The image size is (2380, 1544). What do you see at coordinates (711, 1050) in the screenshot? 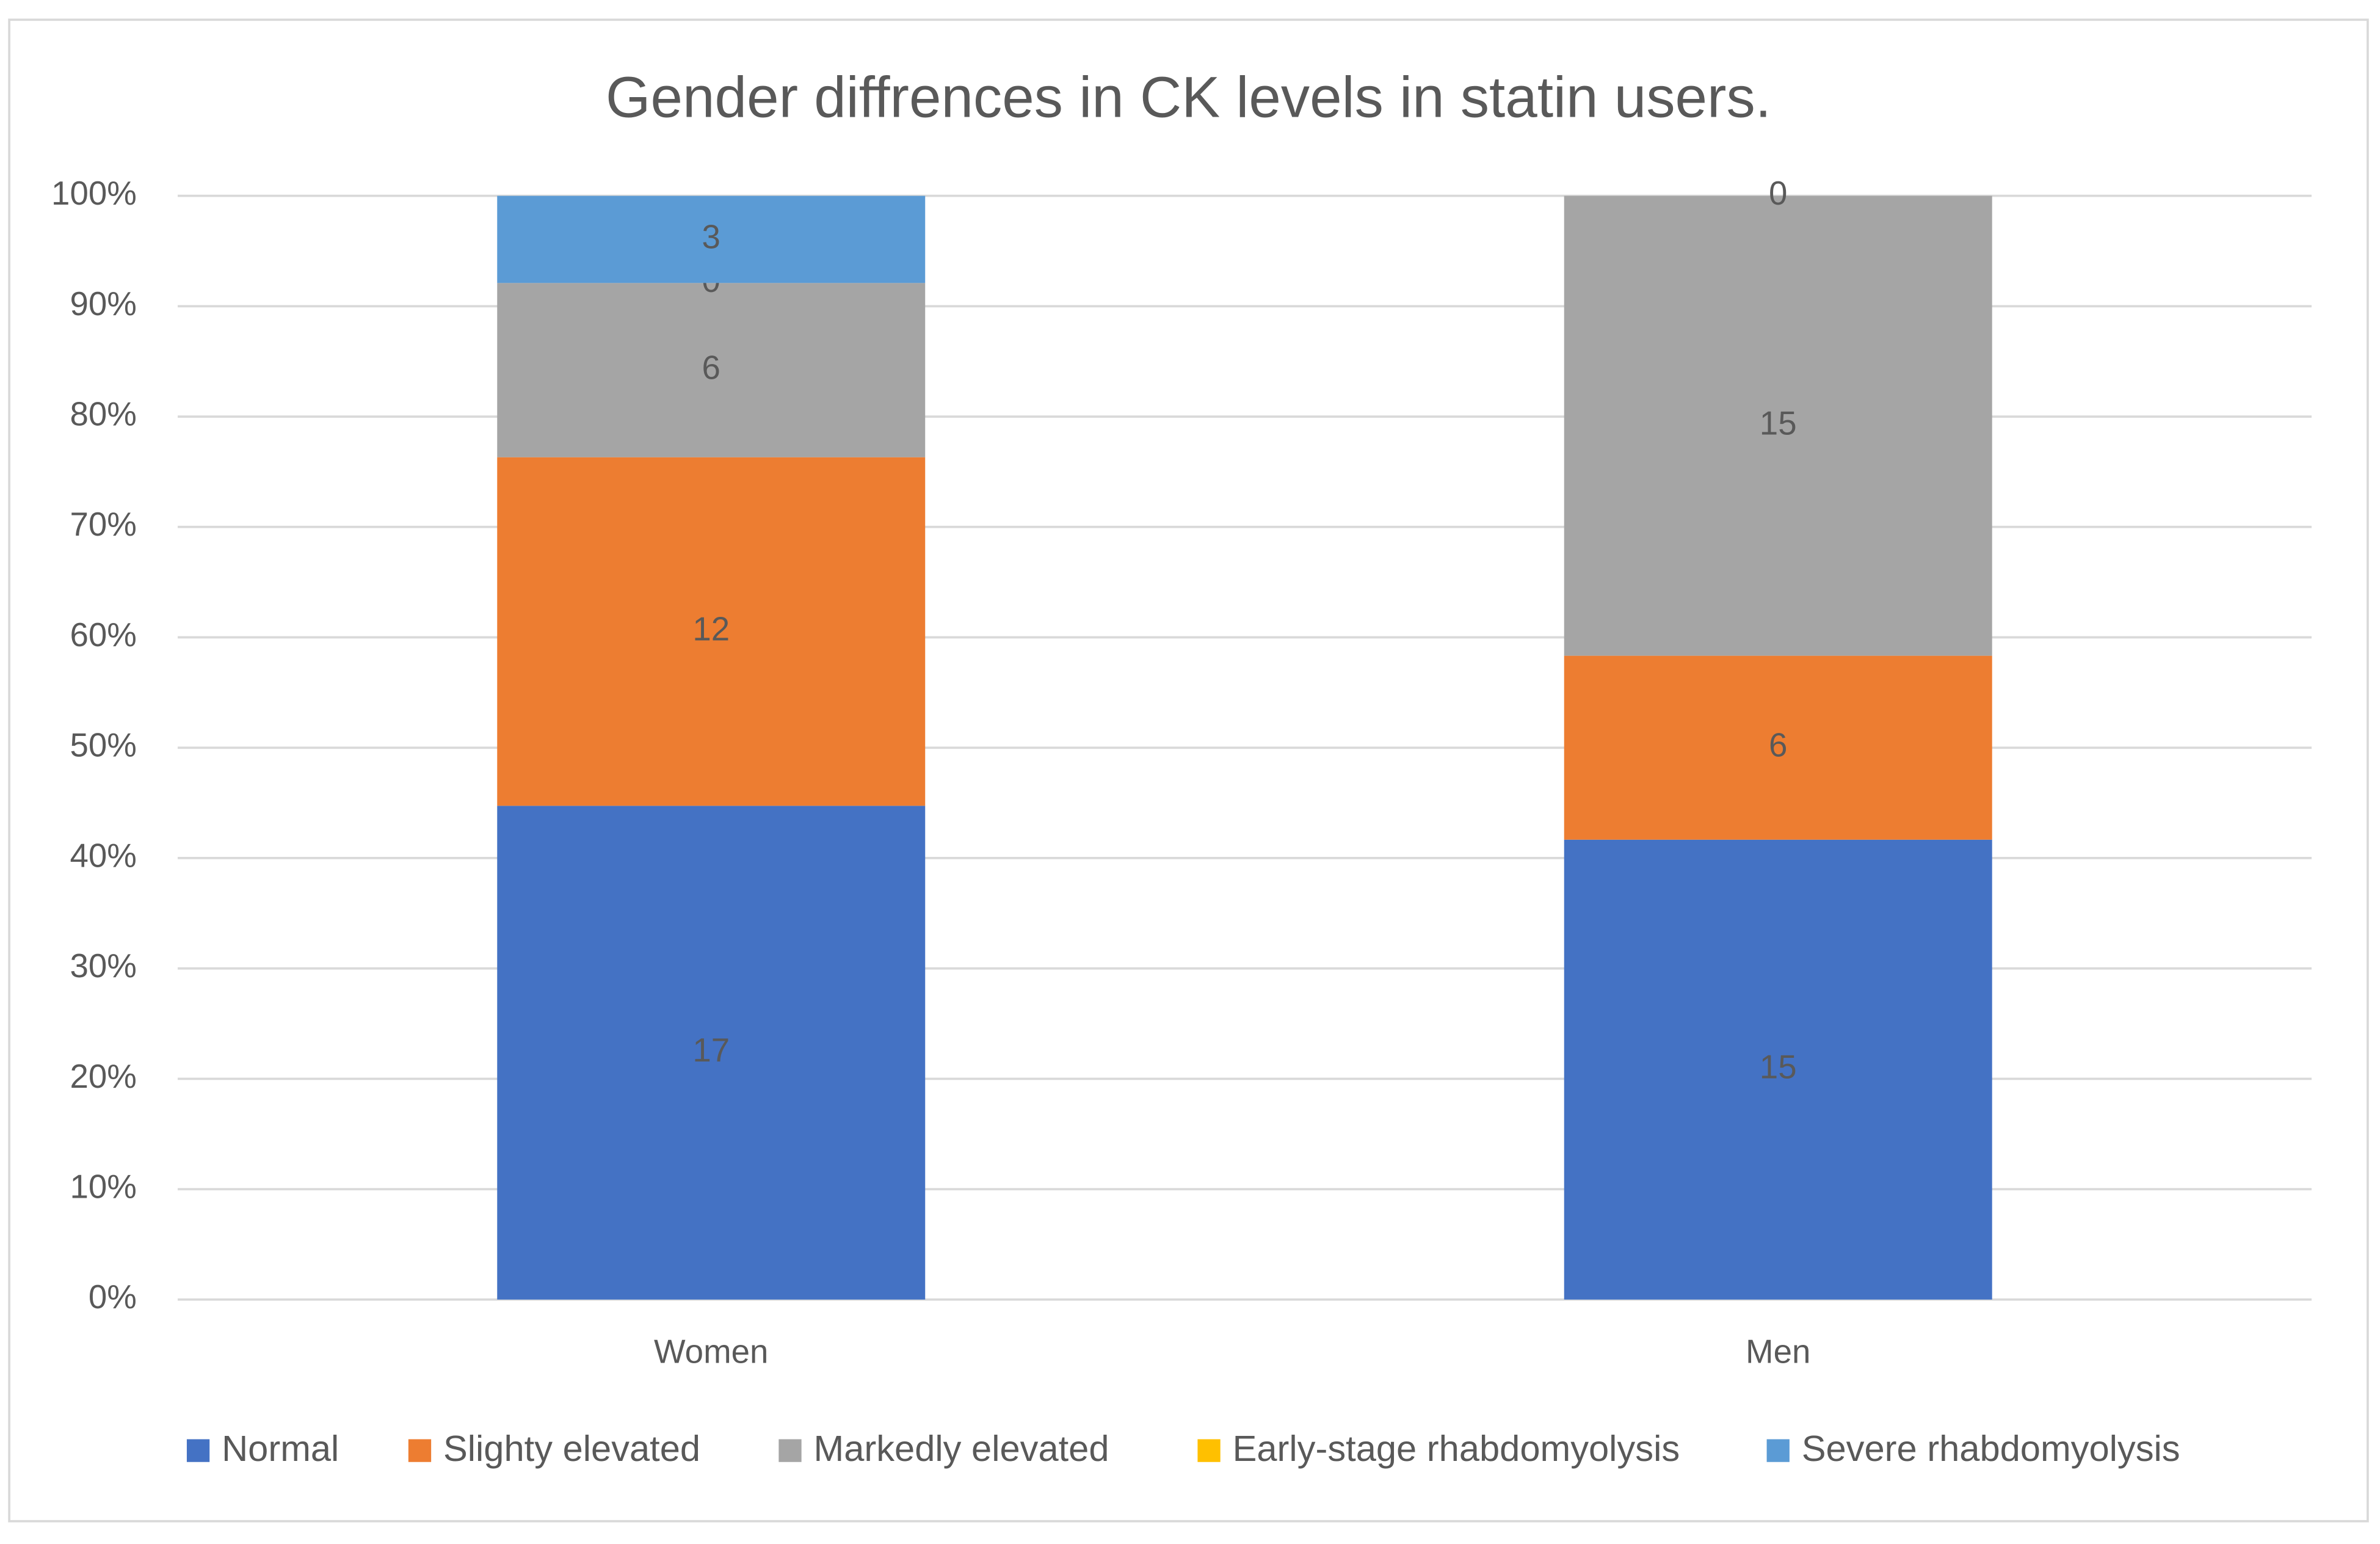
I see `data-label: 17` at bounding box center [711, 1050].